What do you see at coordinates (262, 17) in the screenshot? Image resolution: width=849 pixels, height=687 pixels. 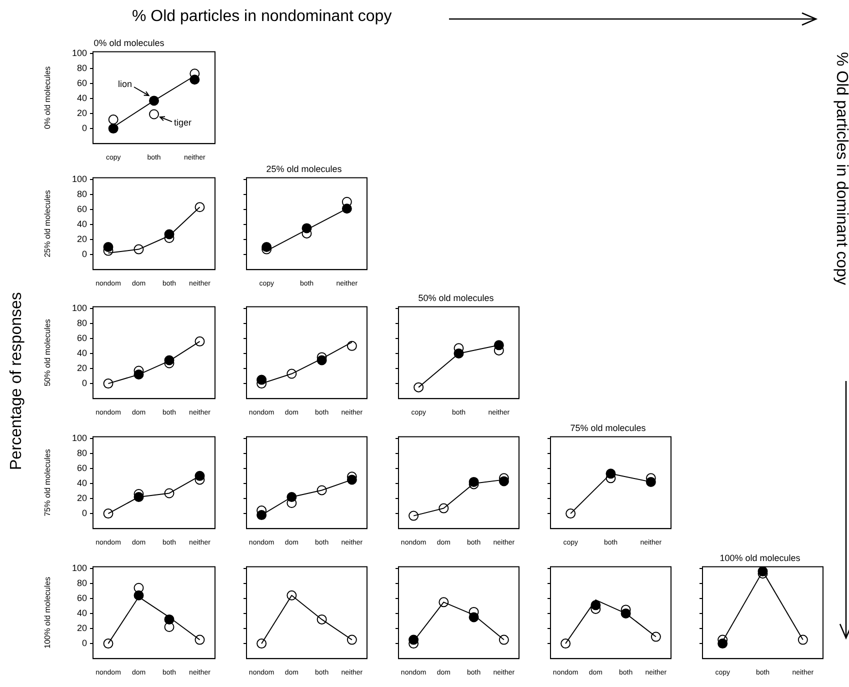 I see `text: % Old particles in nondominant copy` at bounding box center [262, 17].